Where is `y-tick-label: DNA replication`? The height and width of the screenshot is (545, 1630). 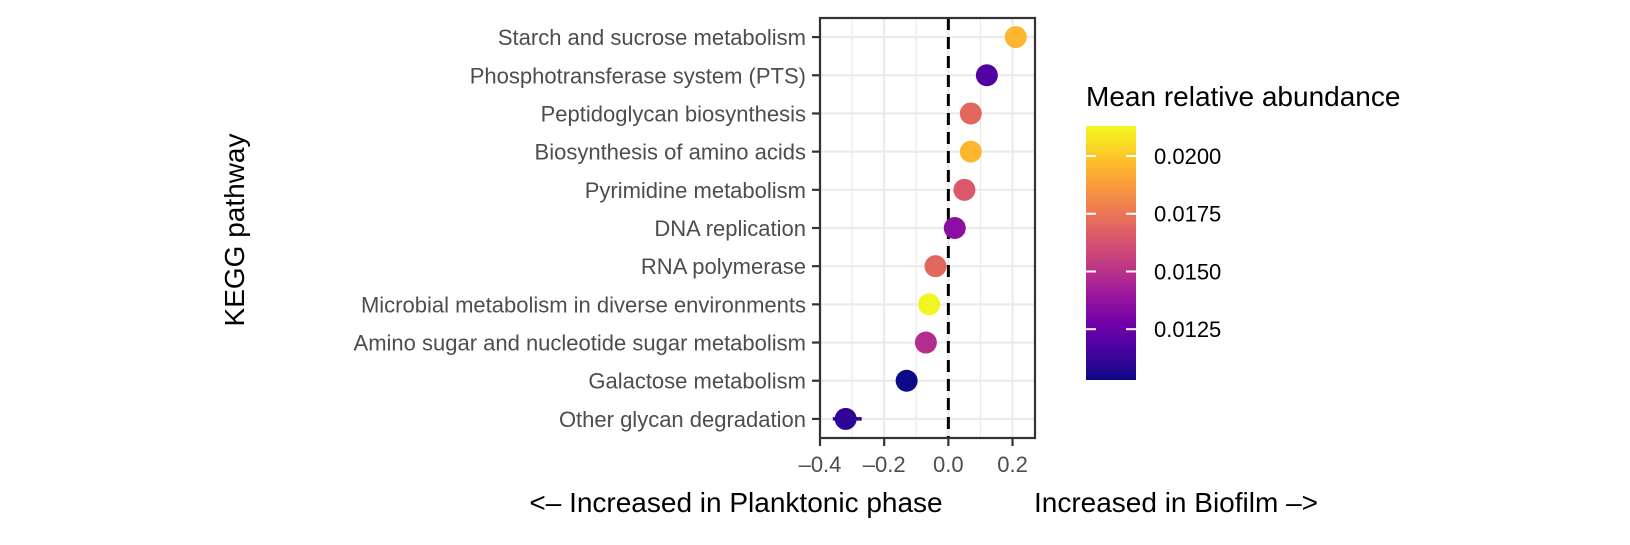
y-tick-label: DNA replication is located at coordinates (730, 228).